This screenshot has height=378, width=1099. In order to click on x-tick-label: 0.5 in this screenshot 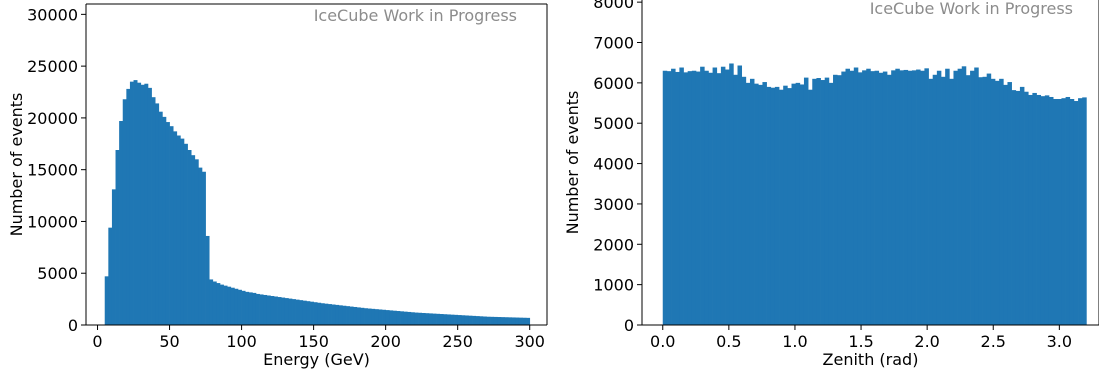, I will do `click(728, 341)`.